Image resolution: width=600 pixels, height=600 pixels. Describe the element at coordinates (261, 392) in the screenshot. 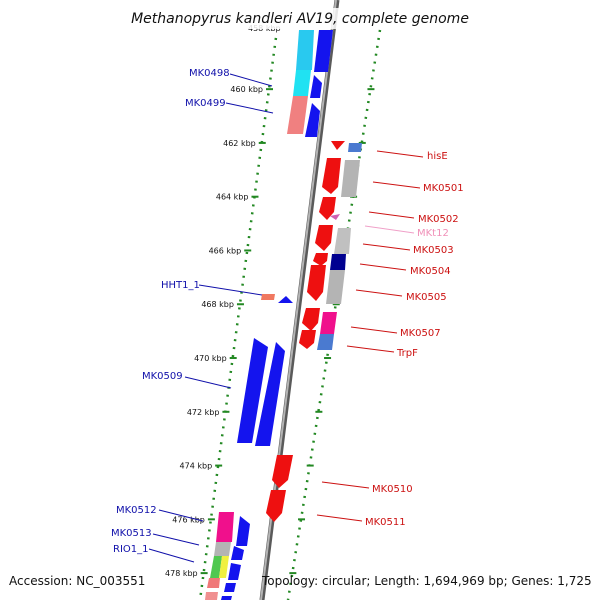

I see `gene-MK0509` at that location.